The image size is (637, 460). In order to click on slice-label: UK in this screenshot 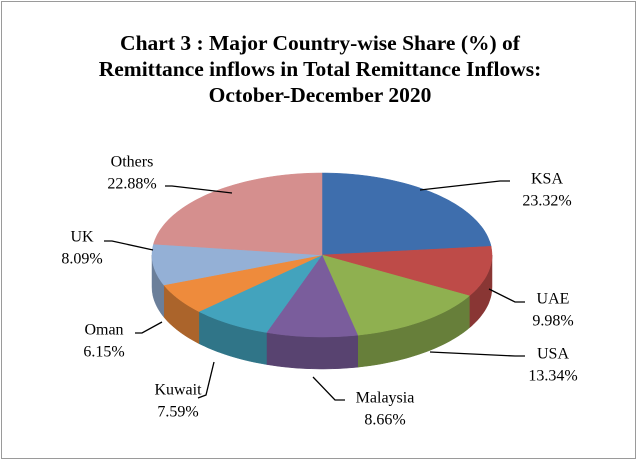, I will do `click(82, 237)`.